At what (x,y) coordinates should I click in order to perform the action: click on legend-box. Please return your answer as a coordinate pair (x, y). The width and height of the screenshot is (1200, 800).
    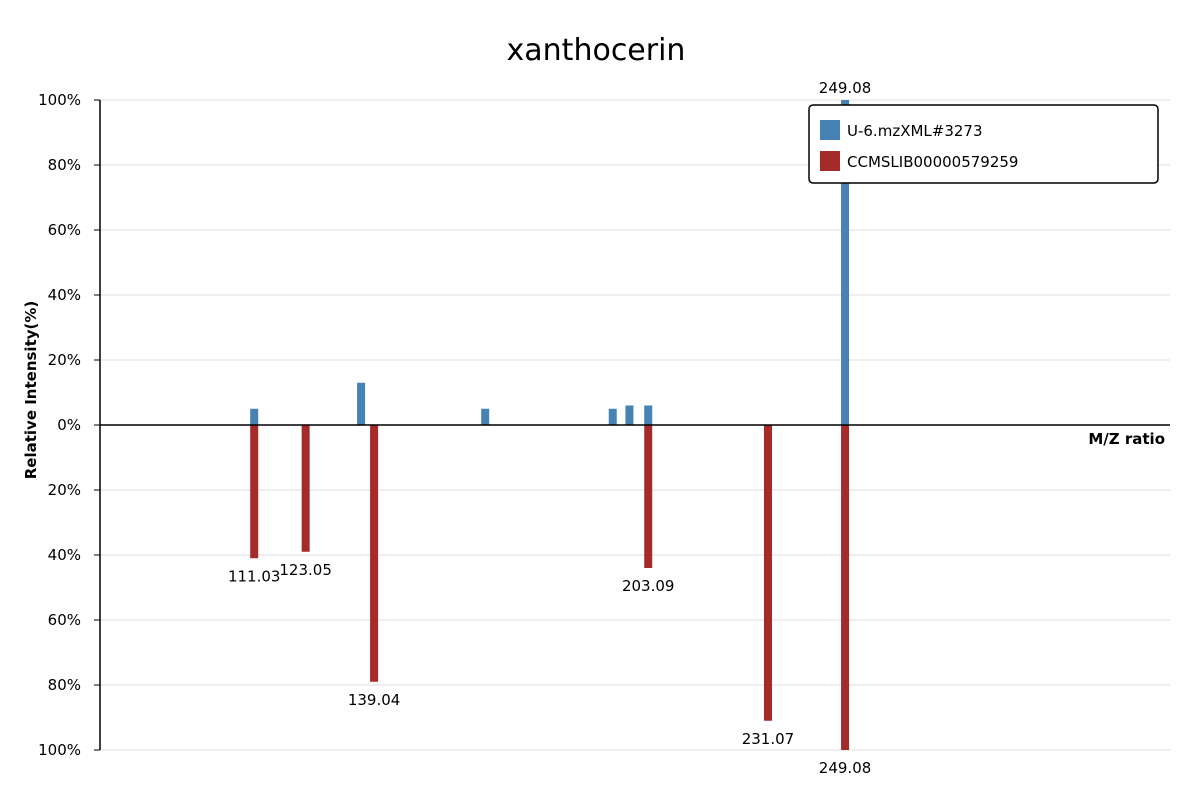
    Looking at the image, I should click on (983, 144).